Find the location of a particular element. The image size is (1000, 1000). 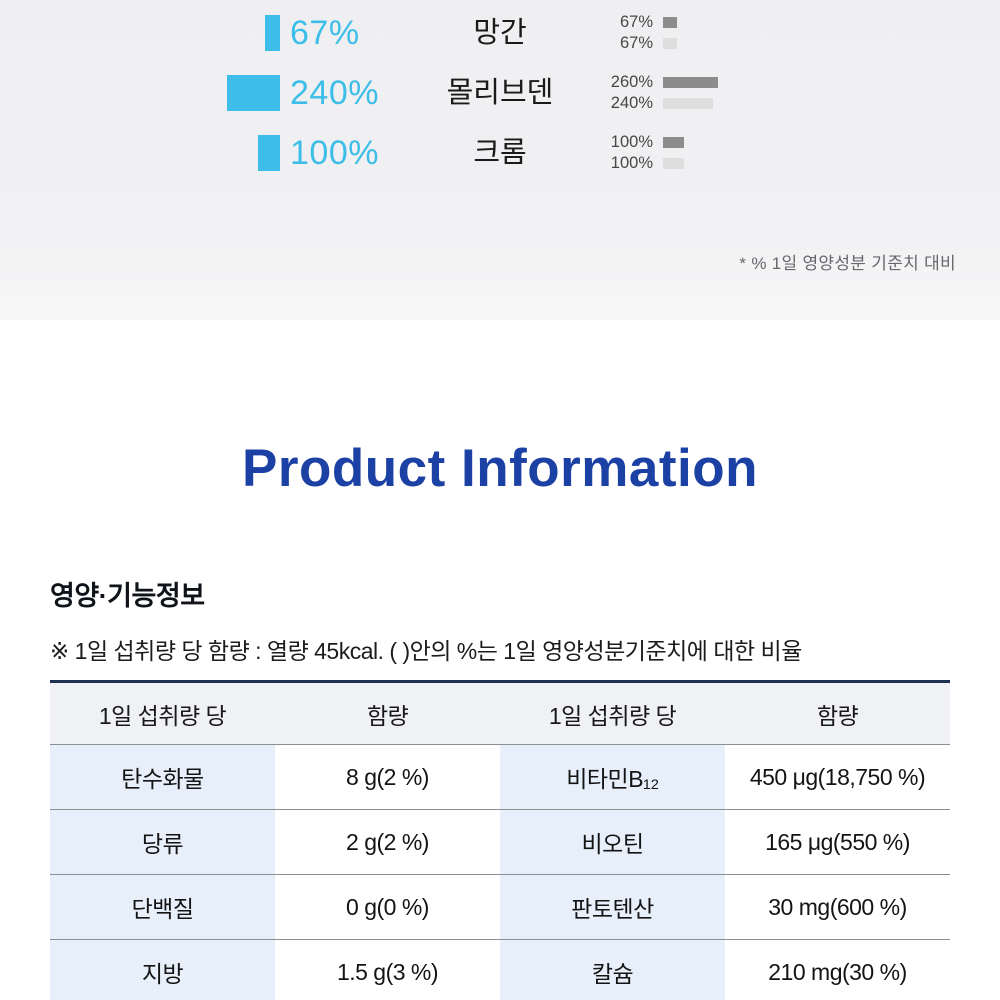

table-row: 지방 1.5 g(3 %) 칼슘 210 mg(30 %) is located at coordinates (500, 970).